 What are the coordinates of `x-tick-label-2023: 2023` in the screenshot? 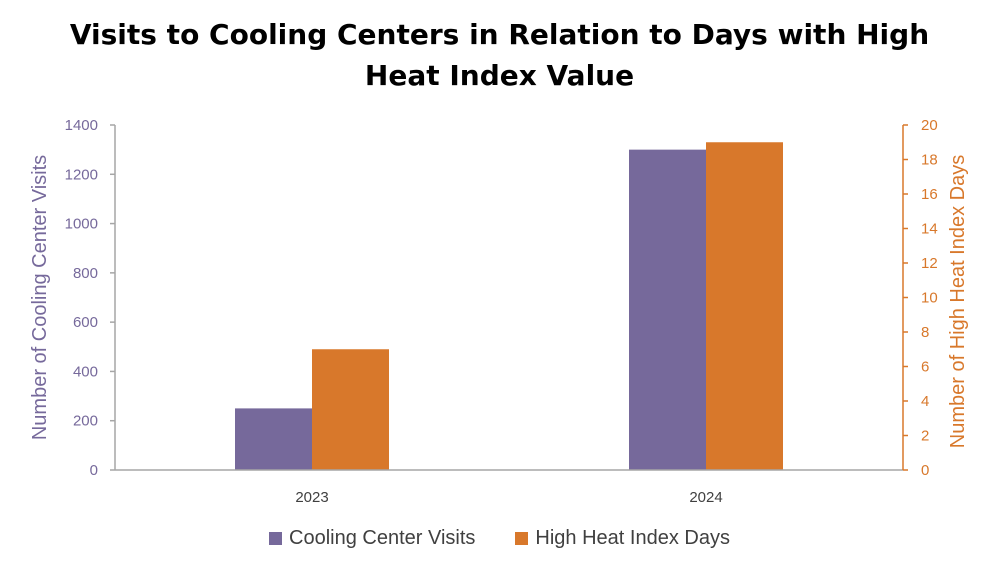 It's located at (311, 497).